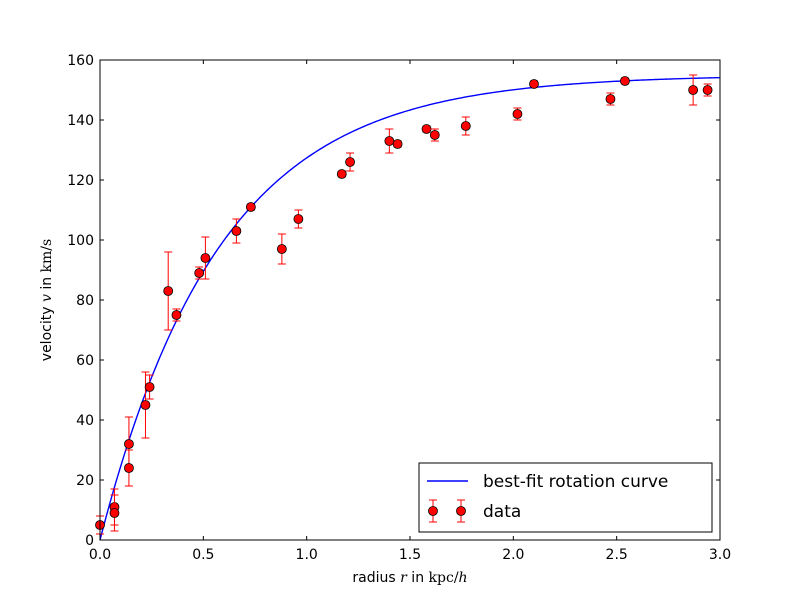  What do you see at coordinates (410, 555) in the screenshot?
I see `x-tick-label: 1.5` at bounding box center [410, 555].